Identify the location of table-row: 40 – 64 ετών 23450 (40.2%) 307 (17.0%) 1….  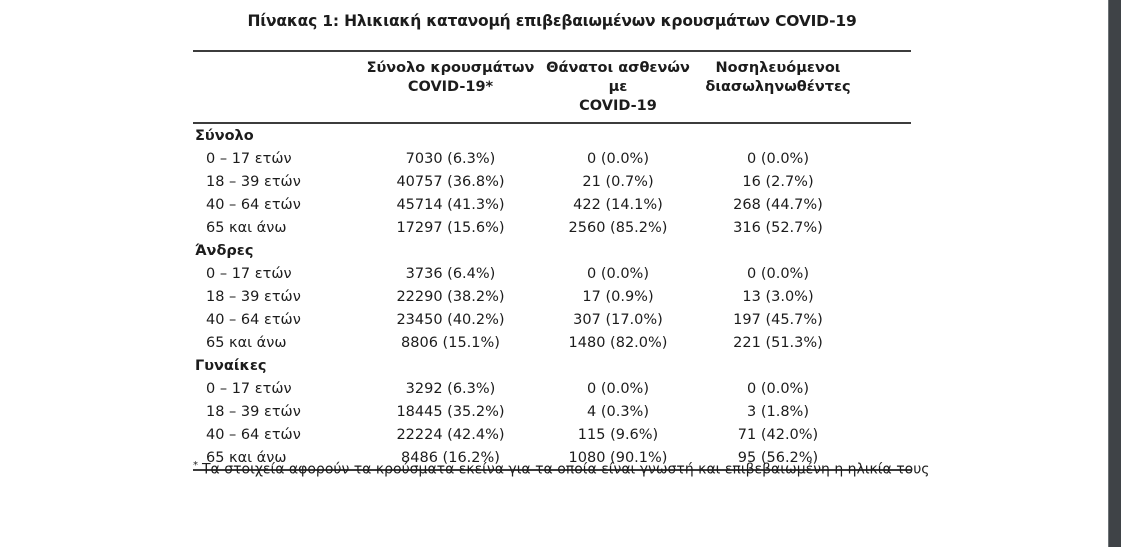
(552, 319).